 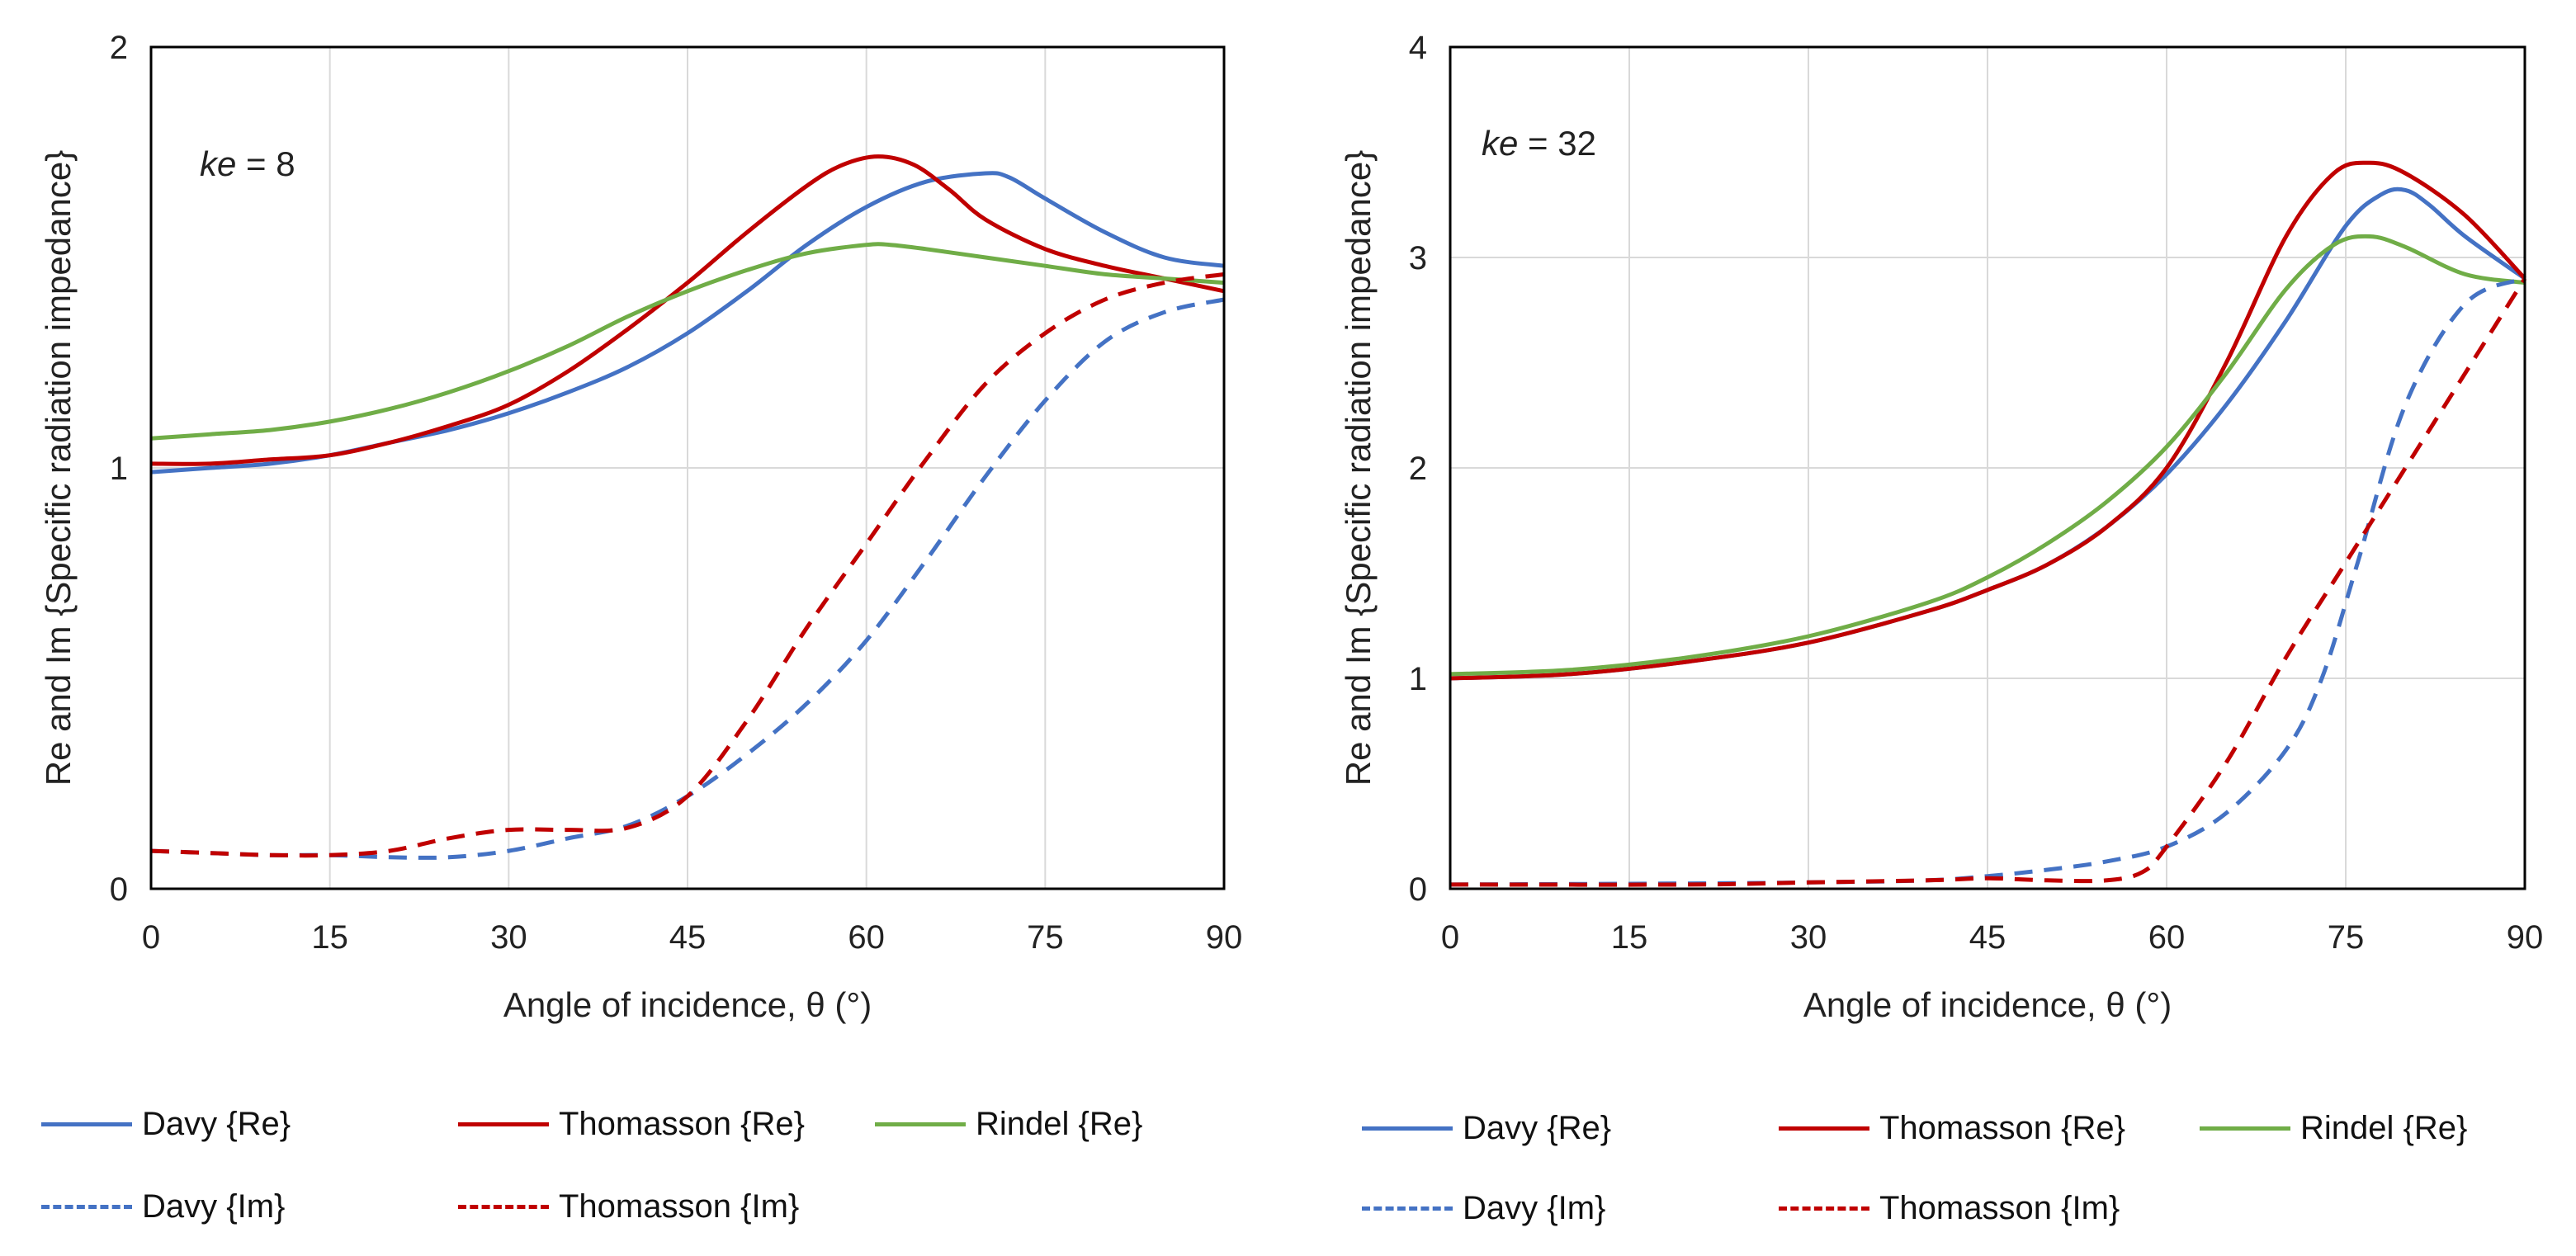 I want to click on chart-ke8-x-tick-labels: 0 15 30 45 60 75 90, so click(x=692, y=938).